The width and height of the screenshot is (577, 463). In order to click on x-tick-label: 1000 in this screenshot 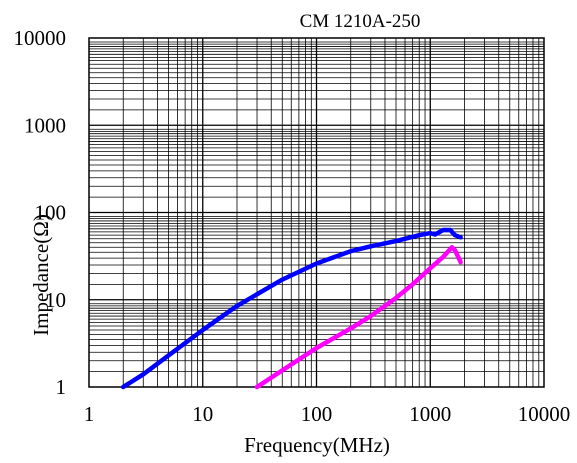, I will do `click(430, 414)`.